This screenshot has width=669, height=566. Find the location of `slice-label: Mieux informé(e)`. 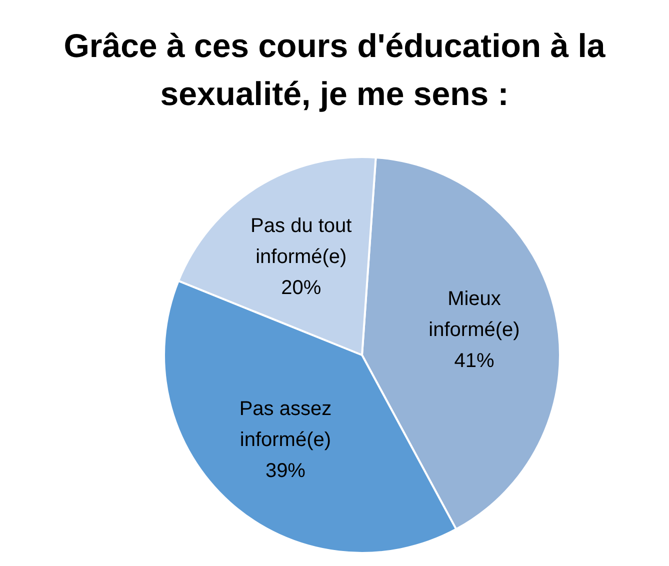

slice-label: Mieux informé(e) is located at coordinates (474, 315).